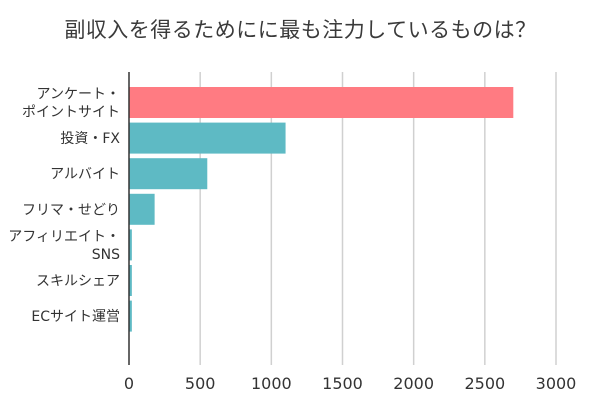 This screenshot has width=601, height=403. Describe the element at coordinates (90, 139) in the screenshot. I see `category-label: 投資・FX` at that location.